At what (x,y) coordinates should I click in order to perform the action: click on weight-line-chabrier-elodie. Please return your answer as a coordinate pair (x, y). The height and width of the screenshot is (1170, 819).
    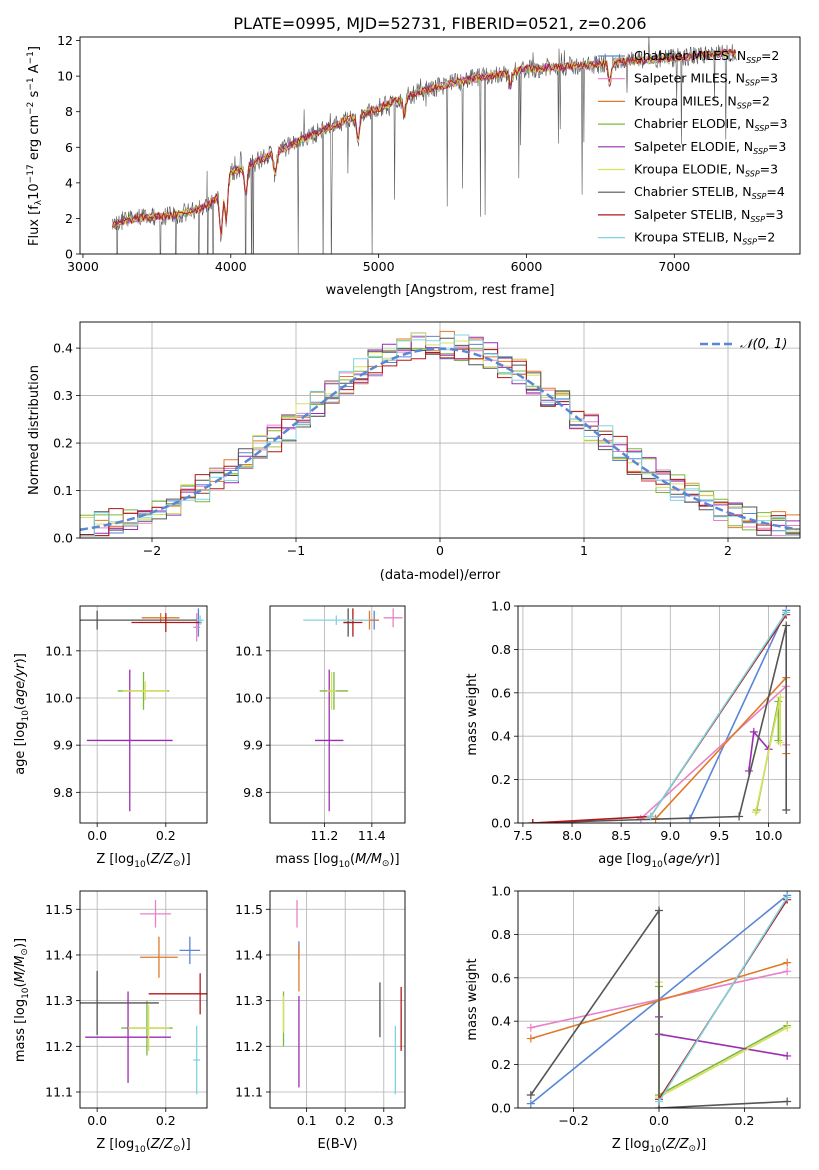
    Looking at the image, I should click on (723, 1041).